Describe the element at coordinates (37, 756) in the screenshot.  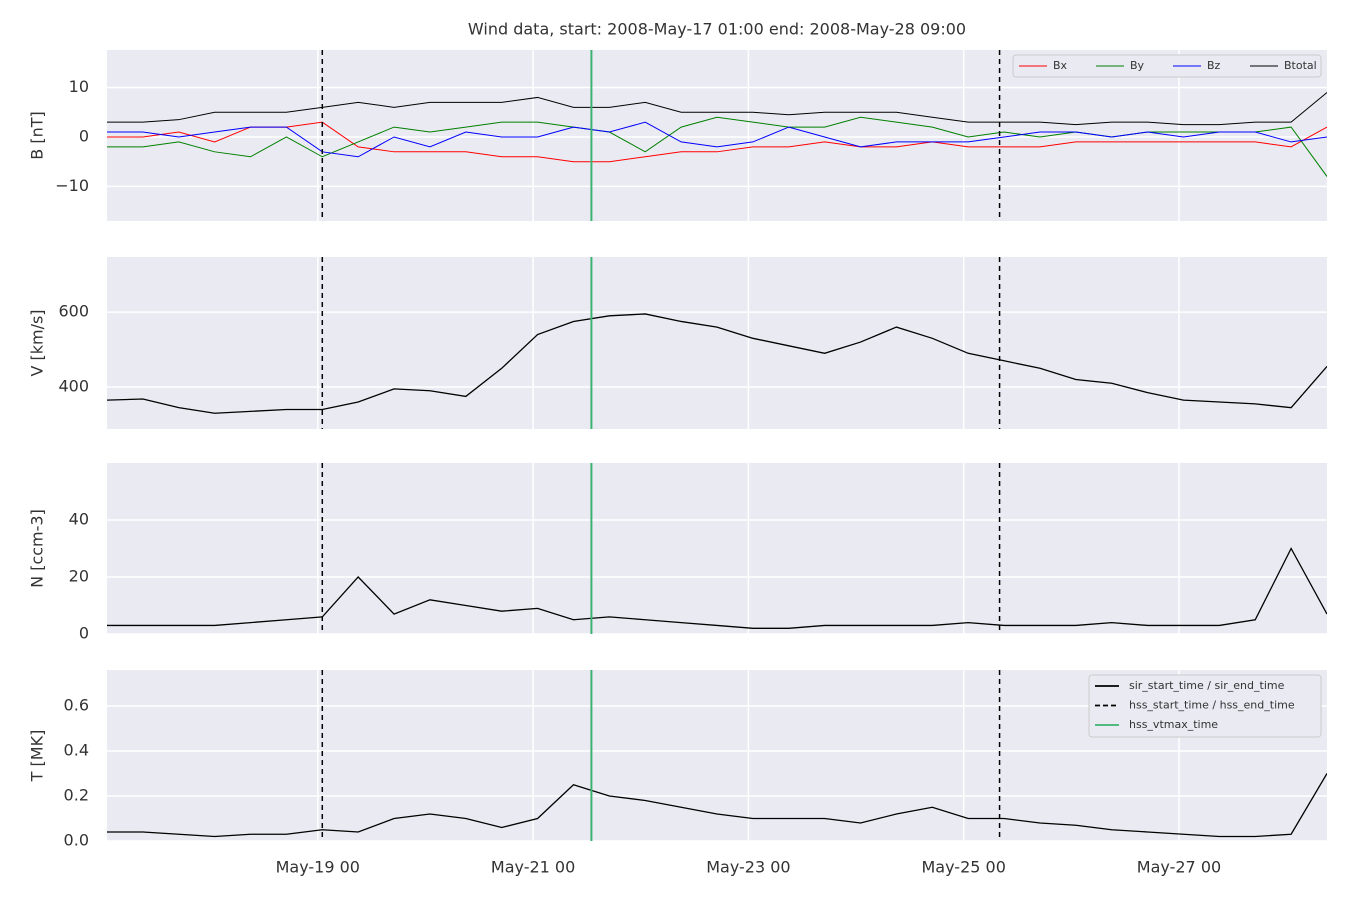
I see `y-axis-label: T [MK]` at that location.